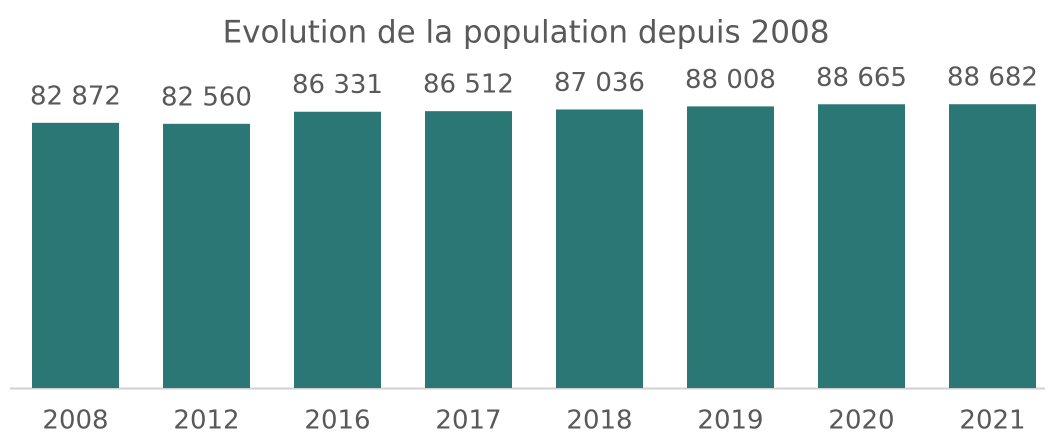 The width and height of the screenshot is (1052, 437). Describe the element at coordinates (599, 83) in the screenshot. I see `value-label: 87 036` at that location.